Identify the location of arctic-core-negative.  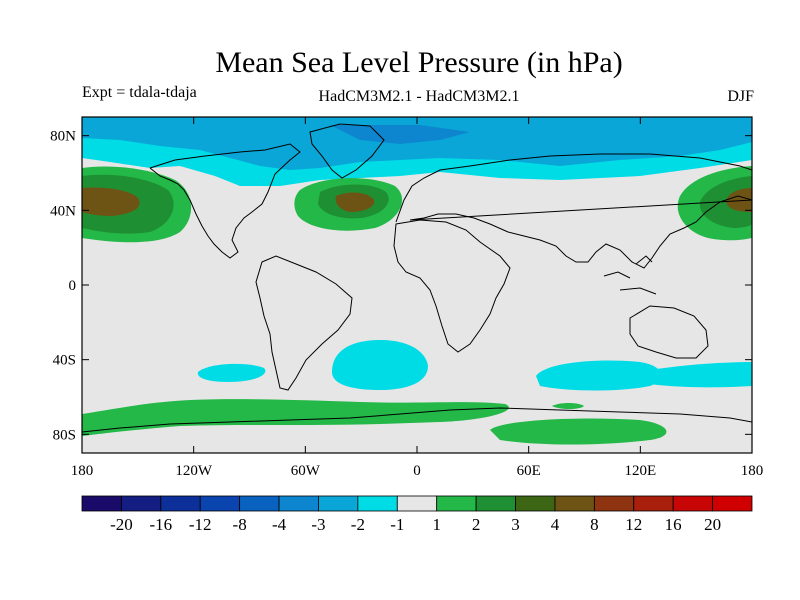
(400, 134).